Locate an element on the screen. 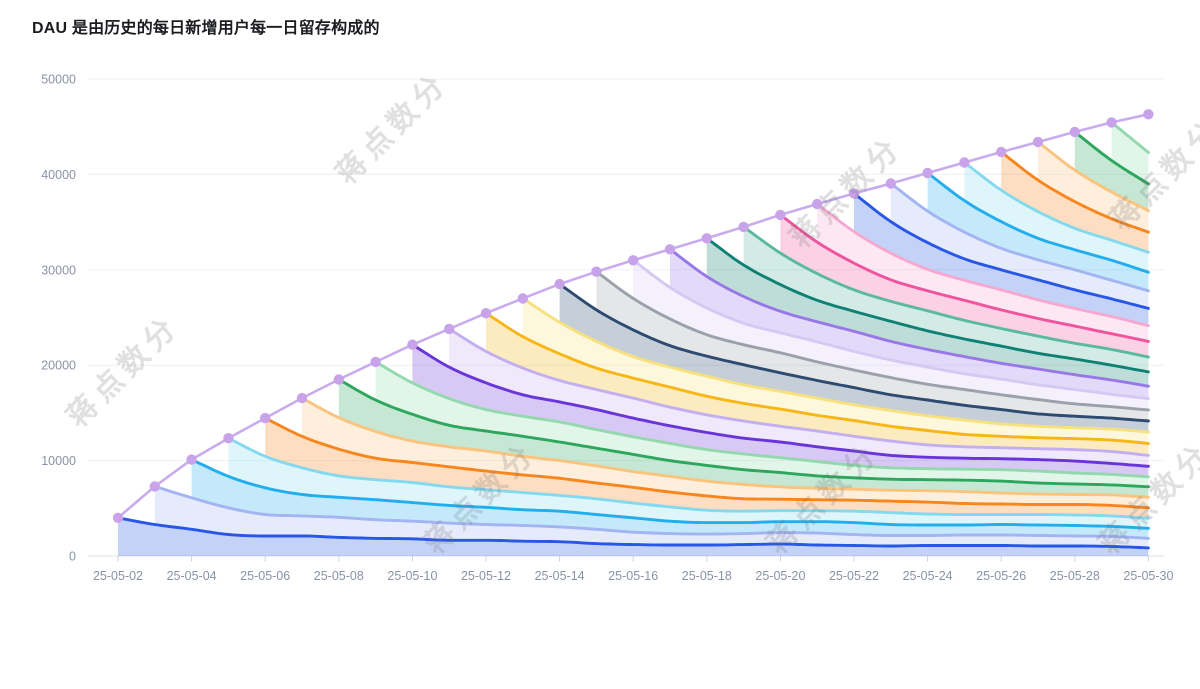  x-tick-label: 25-05-08 is located at coordinates (339, 576).